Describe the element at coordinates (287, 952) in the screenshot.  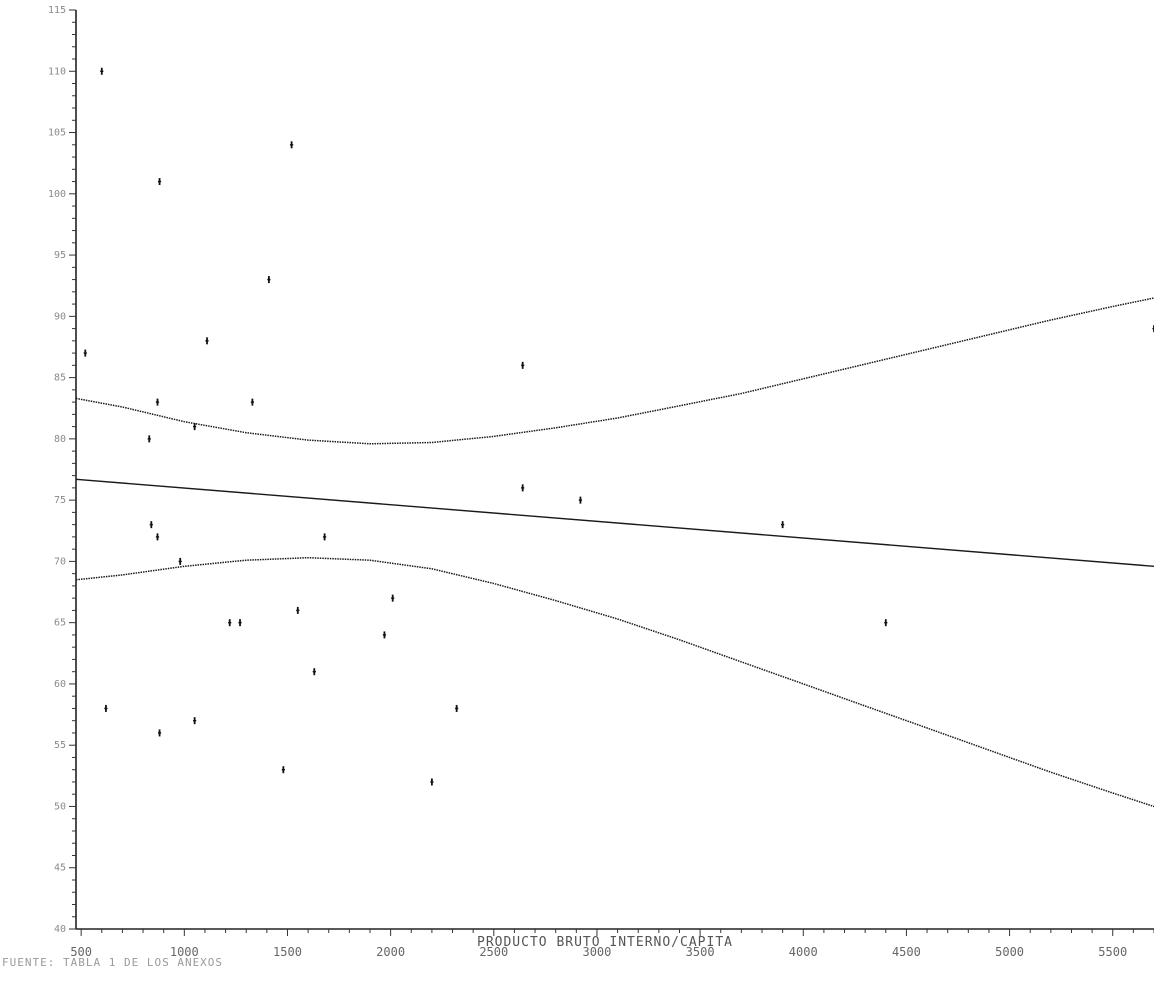
I see `x-tick-label: 1500` at that location.